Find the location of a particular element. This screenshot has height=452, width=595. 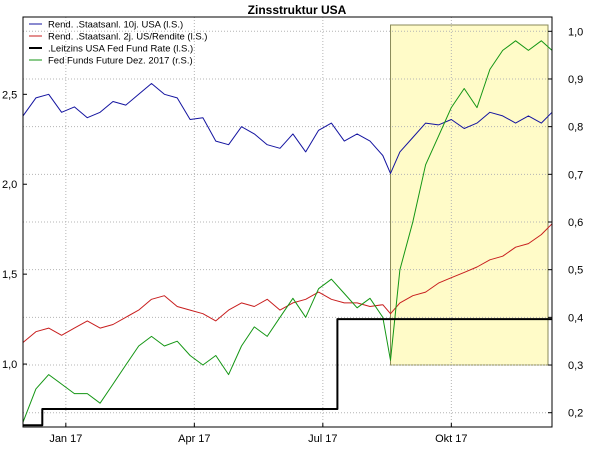

right-tick-label: 0,7 is located at coordinates (575, 175).